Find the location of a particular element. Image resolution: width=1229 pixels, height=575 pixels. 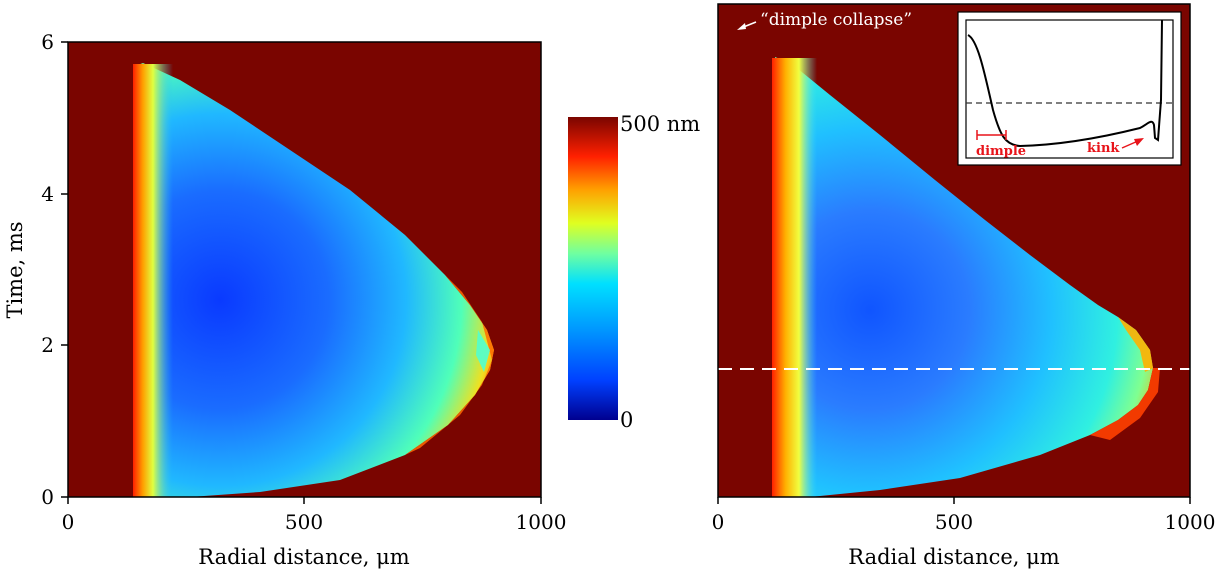

left-rim-highlight is located at coordinates (483, 351).